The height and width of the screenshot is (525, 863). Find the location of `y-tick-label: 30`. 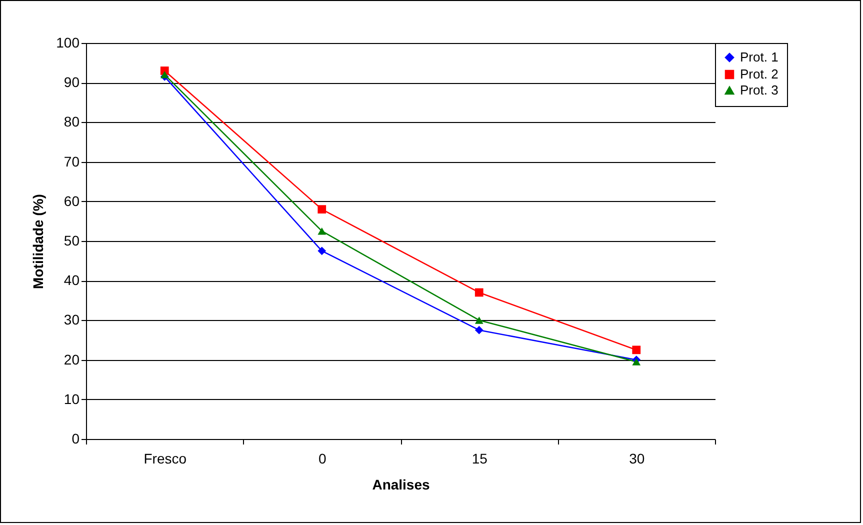

y-tick-label: 30 is located at coordinates (72, 320).